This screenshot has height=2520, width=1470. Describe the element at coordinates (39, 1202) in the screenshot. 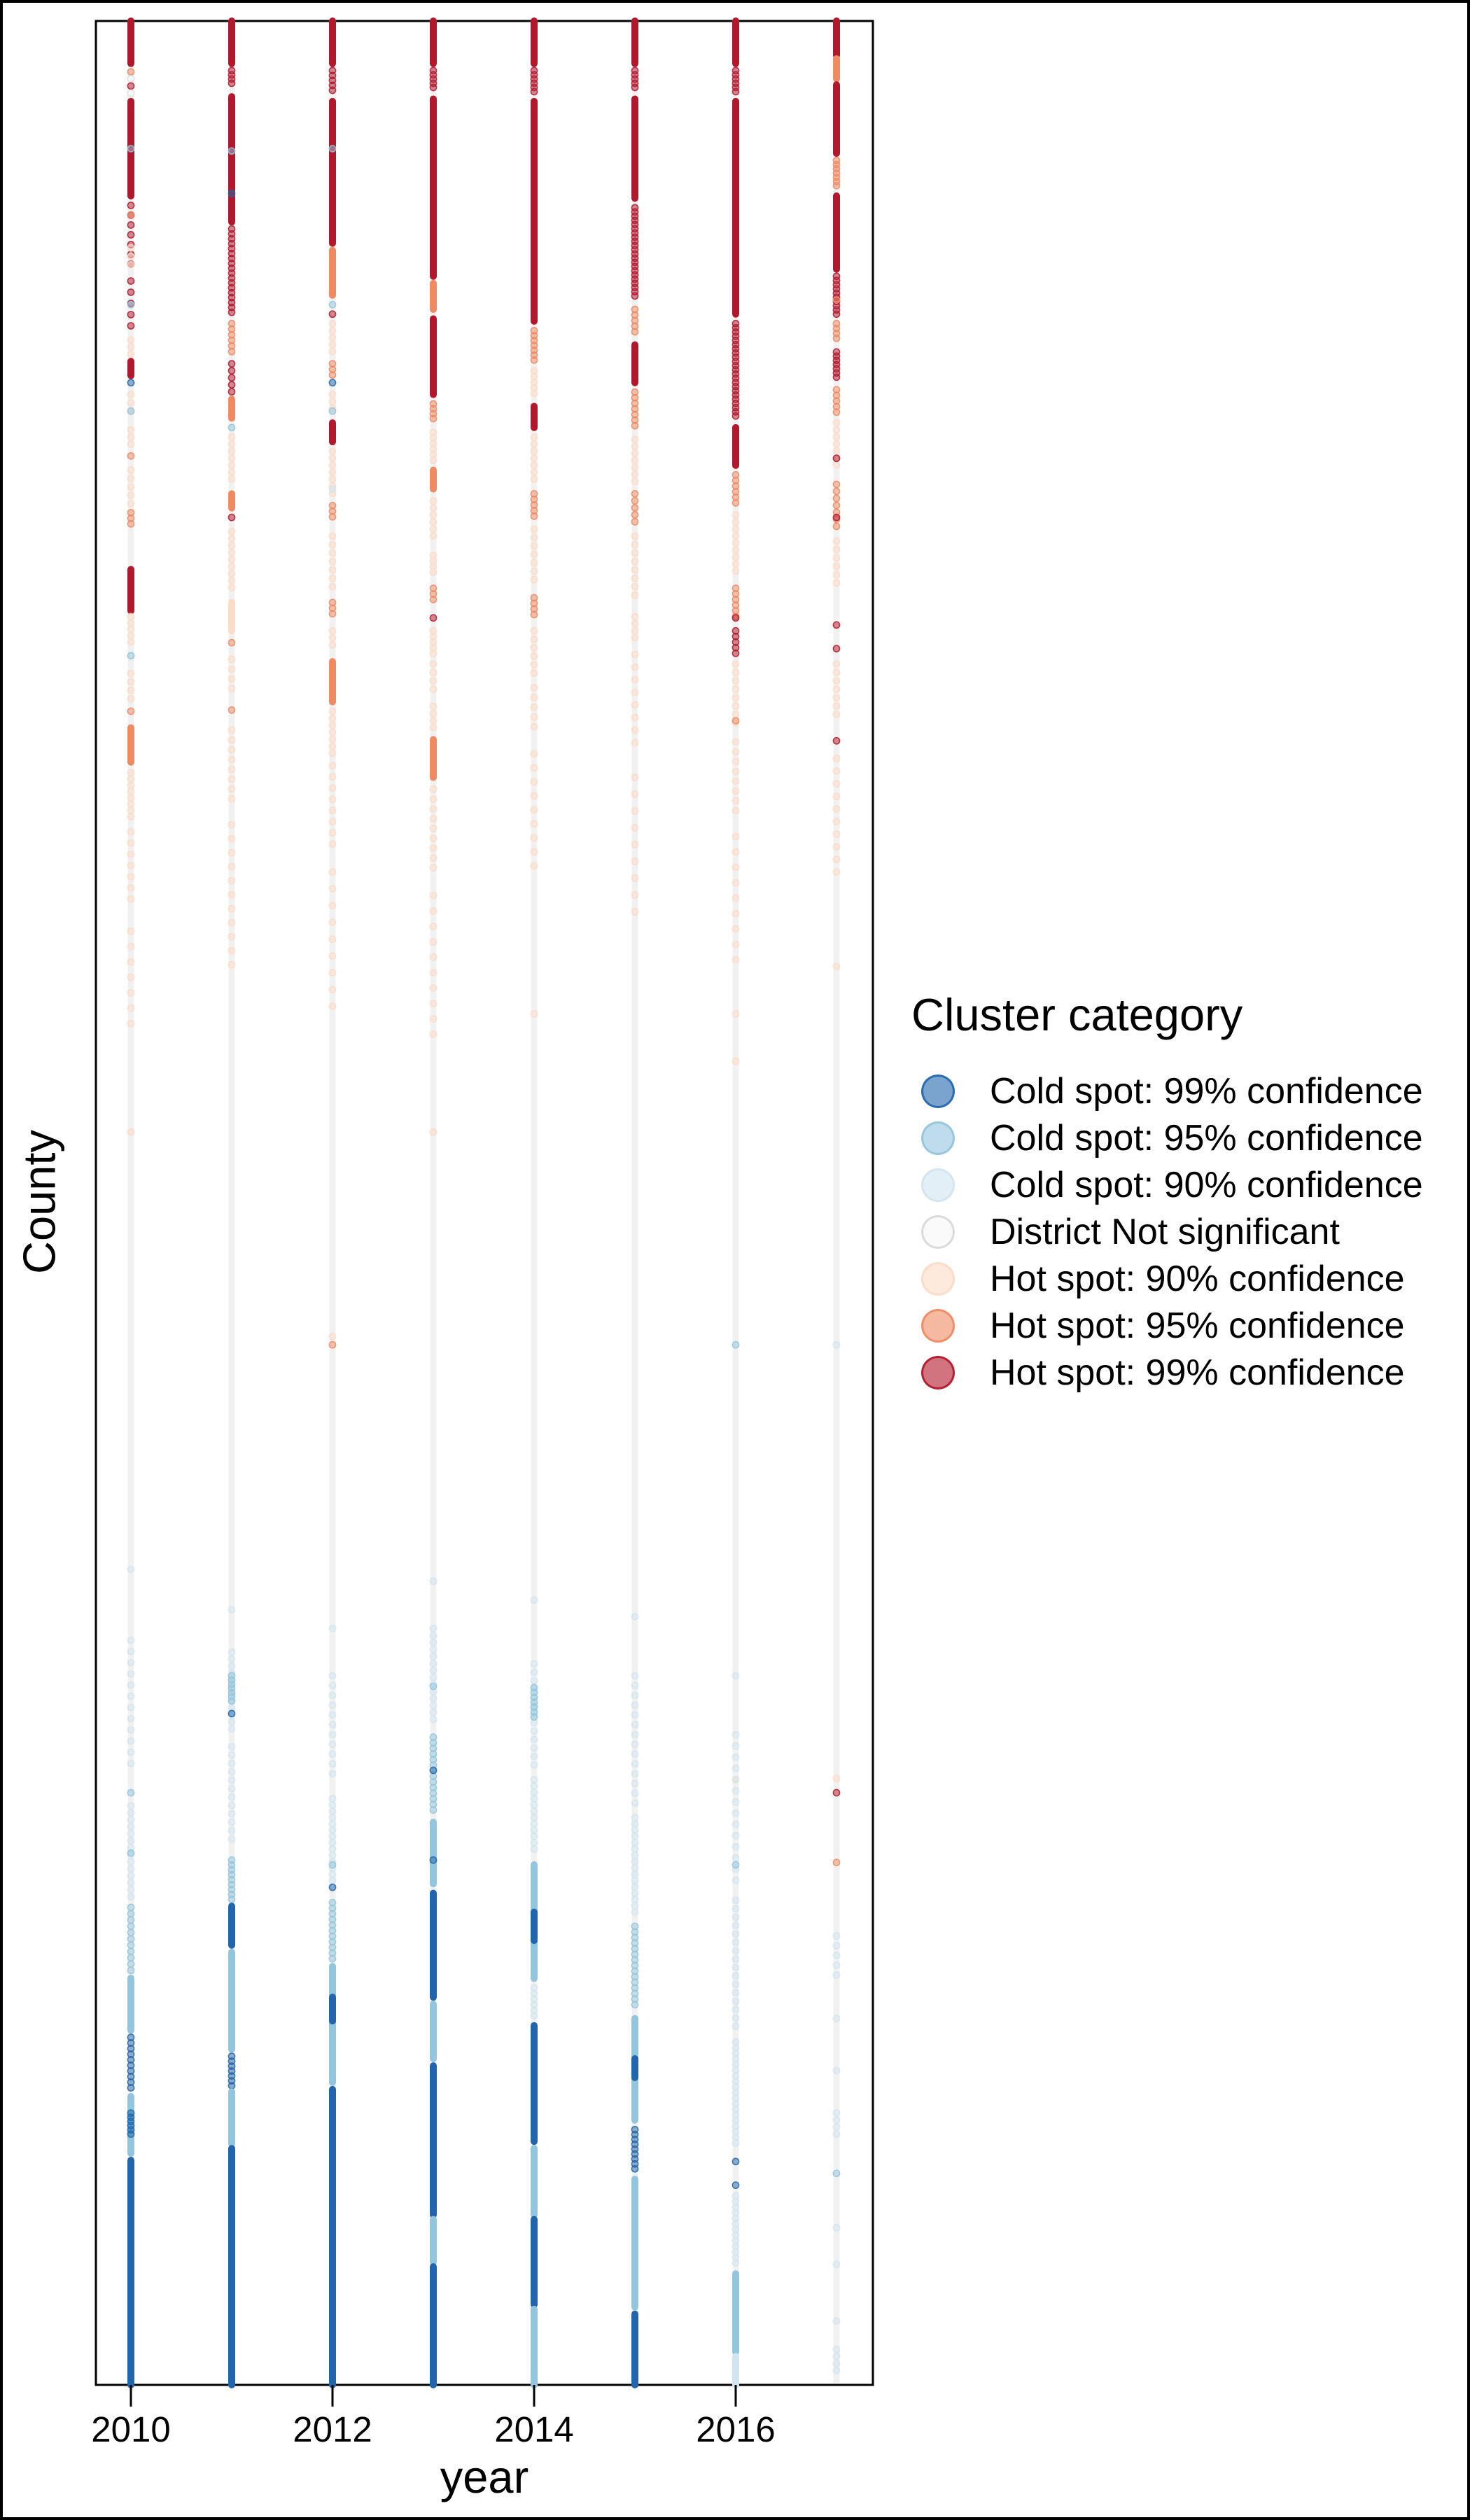

I see `y-axis-title: County` at that location.